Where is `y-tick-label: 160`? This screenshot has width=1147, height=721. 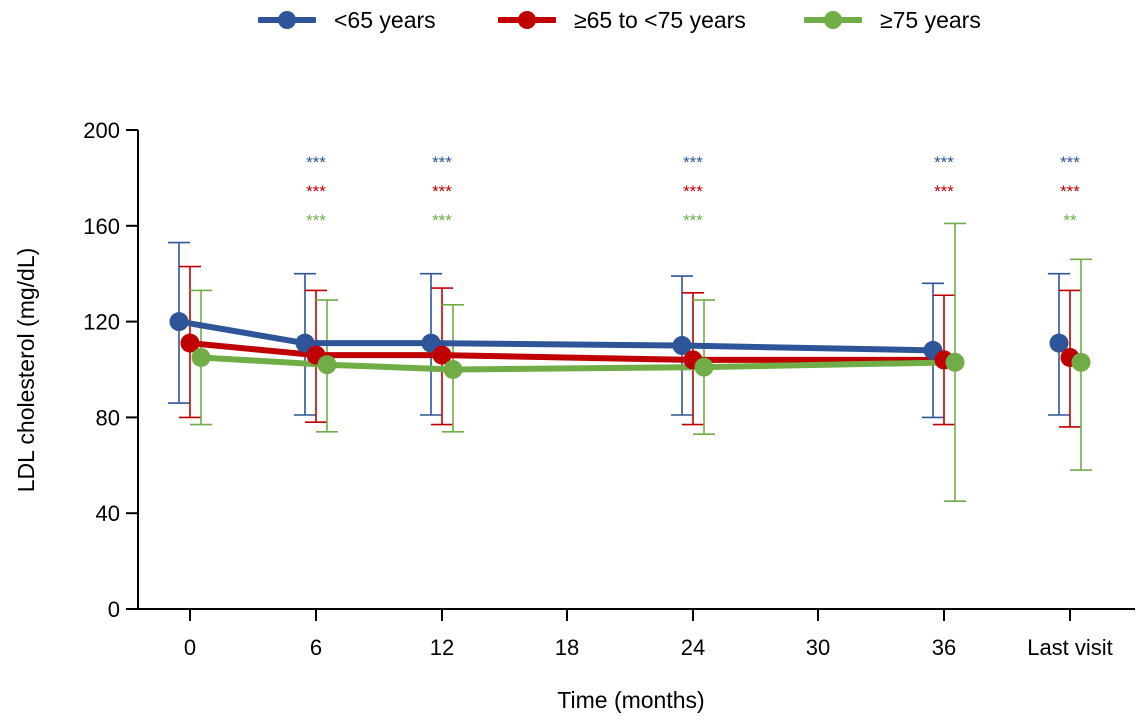
y-tick-label: 160 is located at coordinates (101, 226).